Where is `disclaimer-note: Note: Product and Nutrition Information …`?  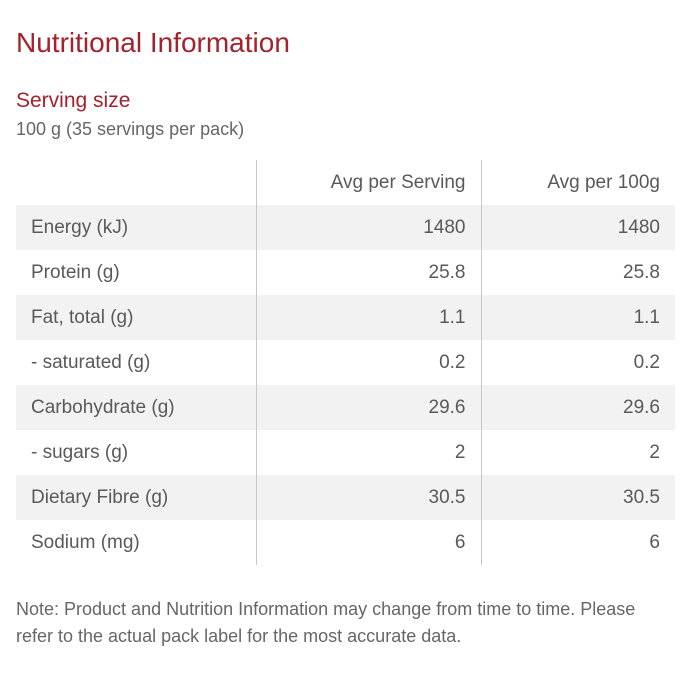 disclaimer-note: Note: Product and Nutrition Information … is located at coordinates (326, 622).